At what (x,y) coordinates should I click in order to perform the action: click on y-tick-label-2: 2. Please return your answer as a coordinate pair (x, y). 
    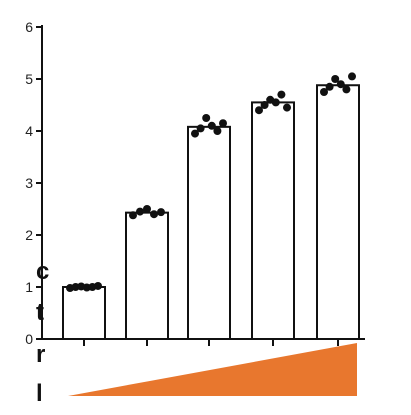
    Looking at the image, I should click on (29, 235).